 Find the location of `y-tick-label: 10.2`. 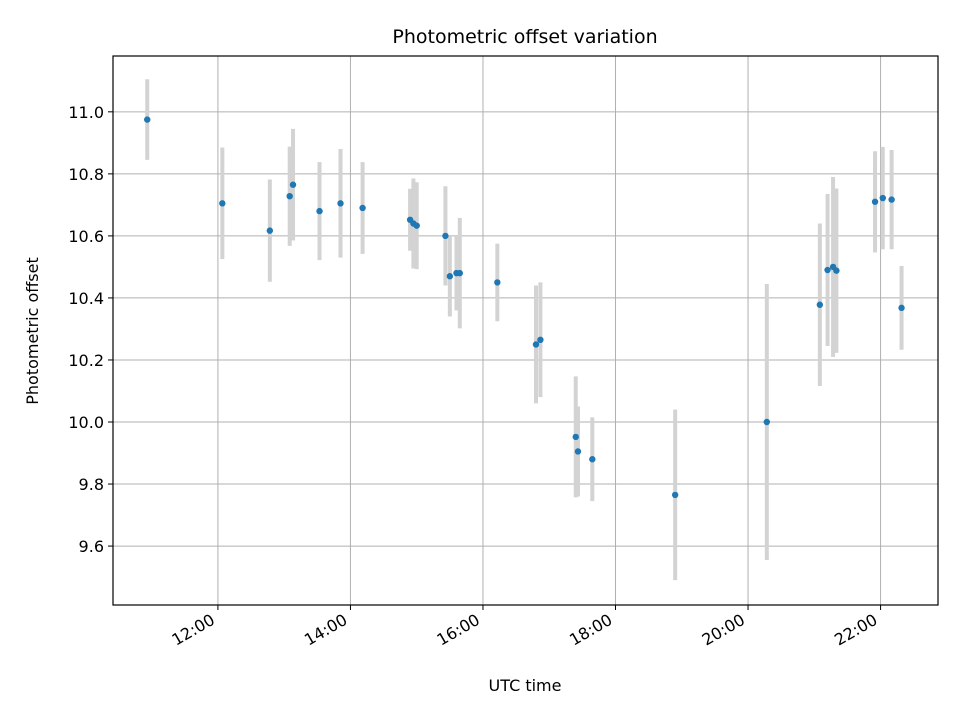

y-tick-label: 10.2 is located at coordinates (86, 360).